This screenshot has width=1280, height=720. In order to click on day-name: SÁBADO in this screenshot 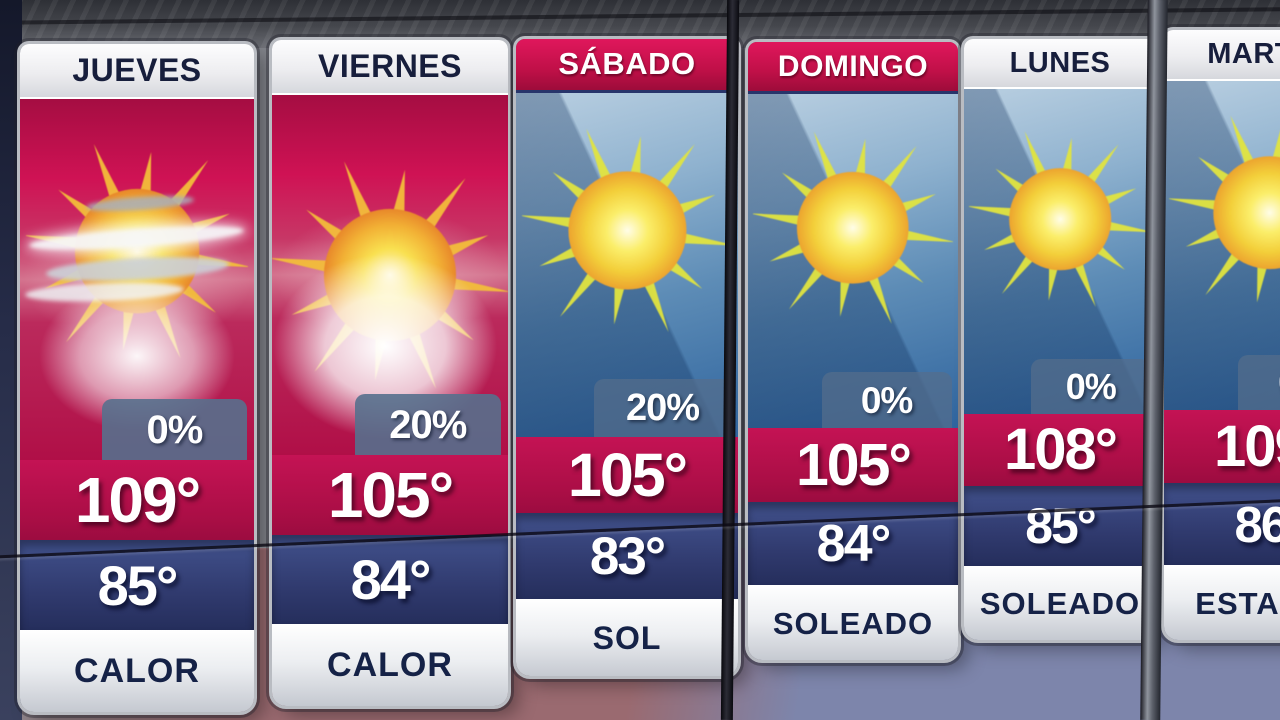, I will do `click(627, 64)`.